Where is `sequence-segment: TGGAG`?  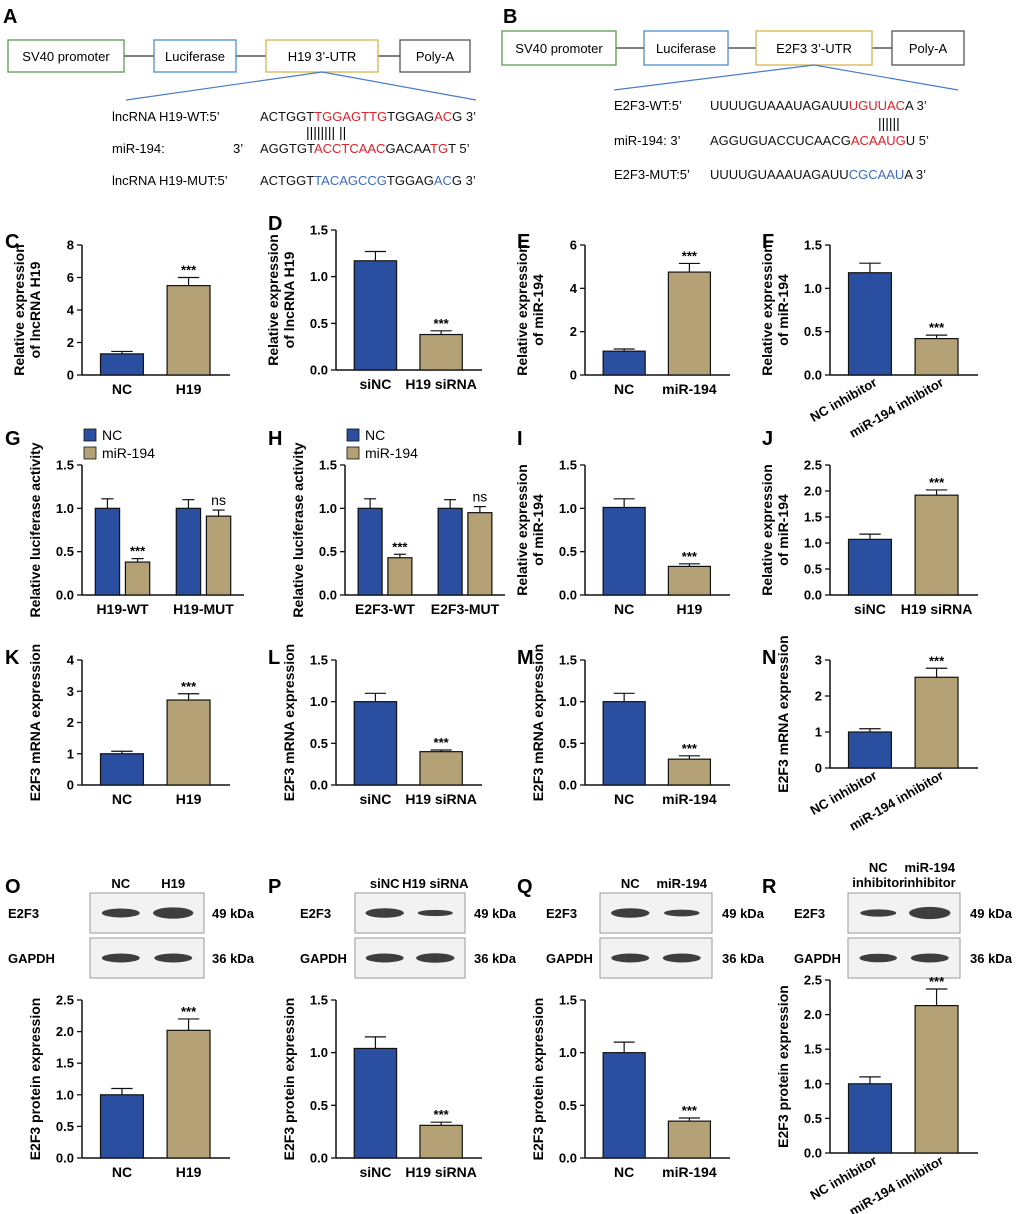
sequence-segment: TGGAG is located at coordinates (410, 116).